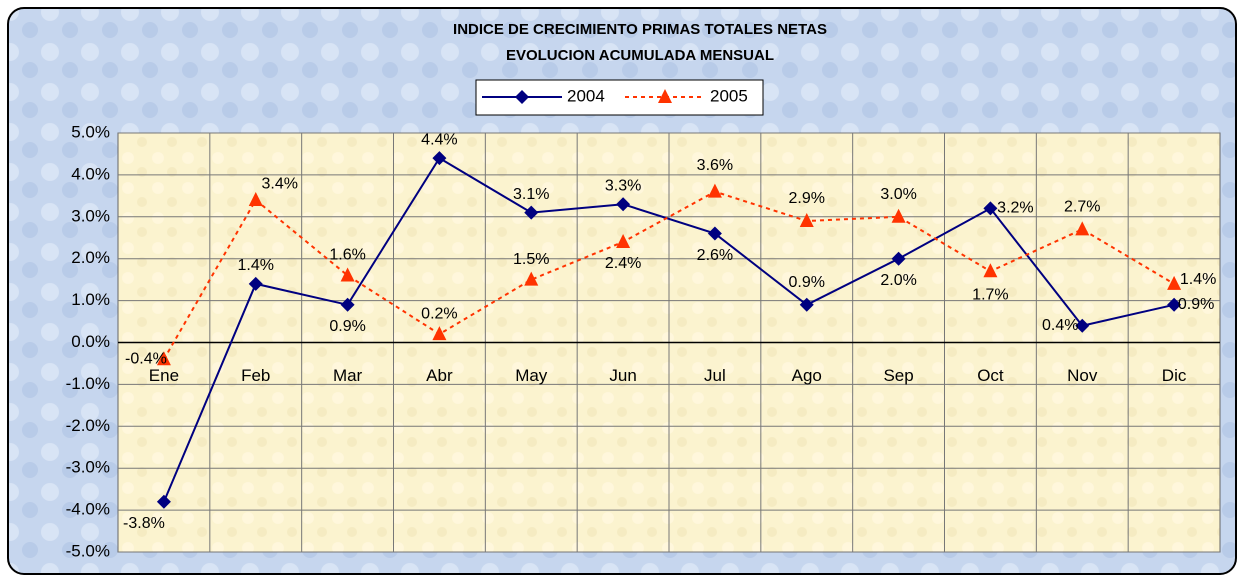  I want to click on y-tick-label: 0.0%, so click(90, 341).